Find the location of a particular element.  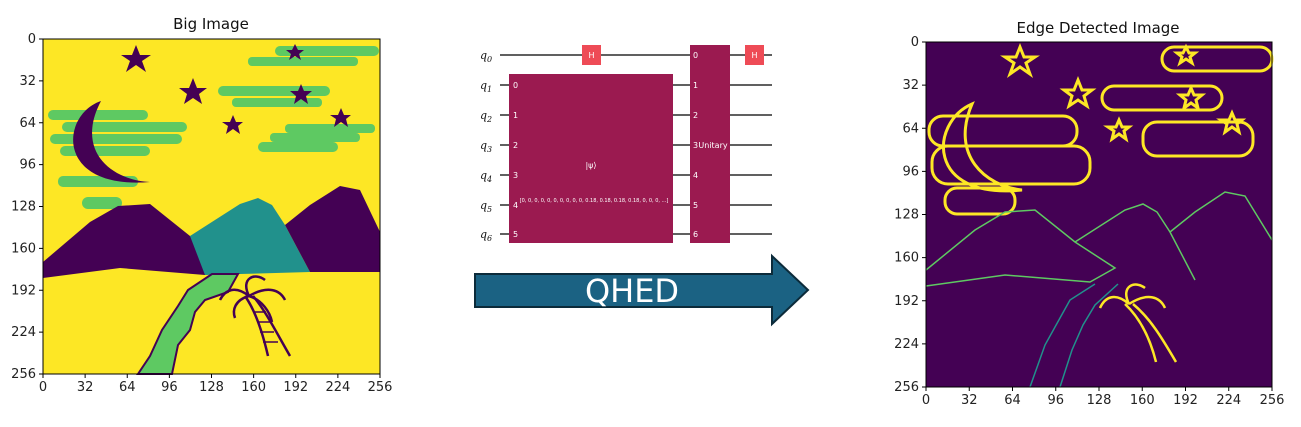

qubit-label: q0 is located at coordinates (486, 56).